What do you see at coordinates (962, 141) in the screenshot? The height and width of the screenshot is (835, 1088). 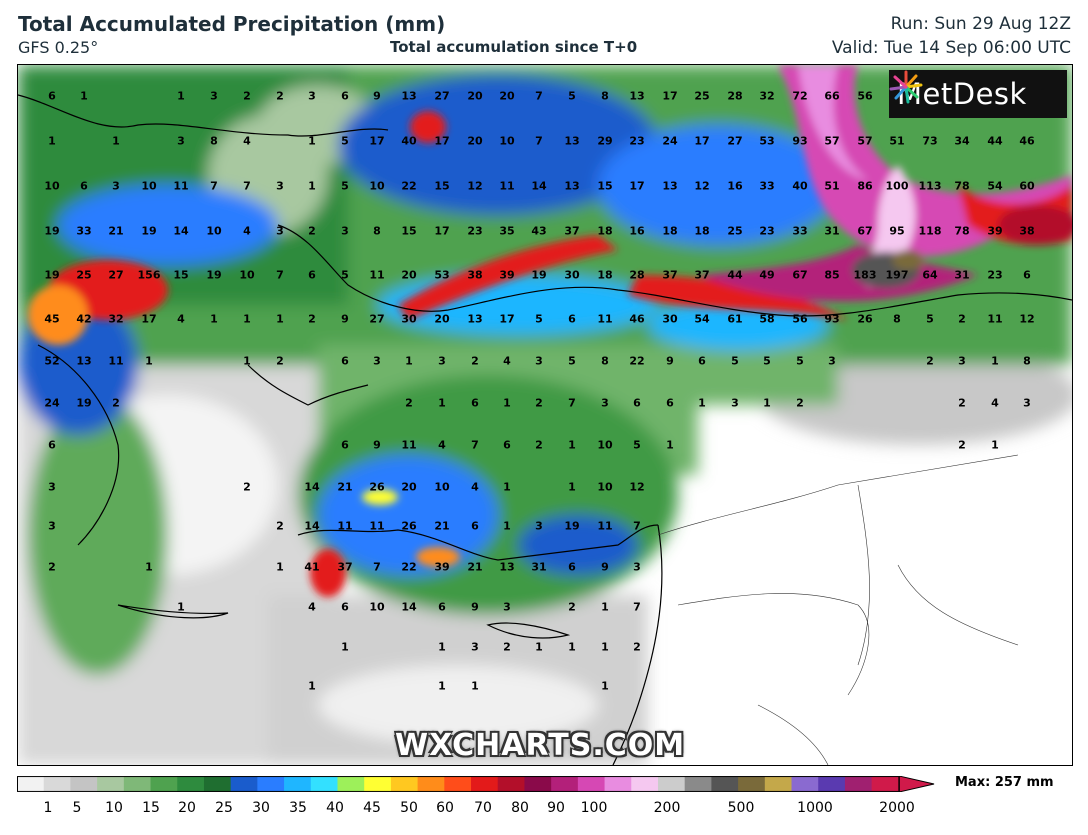 I see `precip-value-label: 34` at bounding box center [962, 141].